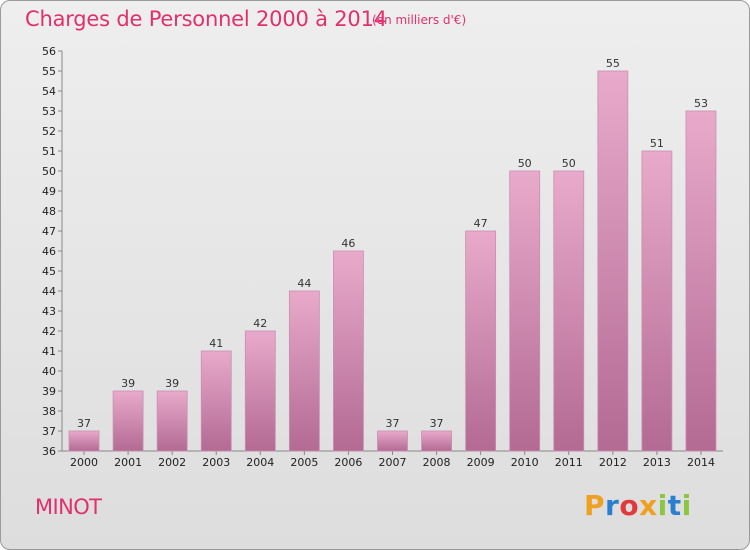 Image resolution: width=750 pixels, height=550 pixels. I want to click on x-tick-label: 2005, so click(304, 462).